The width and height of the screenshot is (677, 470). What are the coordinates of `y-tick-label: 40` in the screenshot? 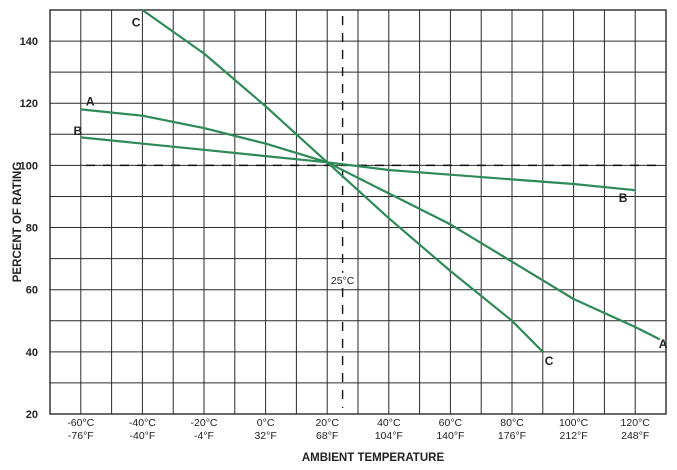 It's located at (32, 353).